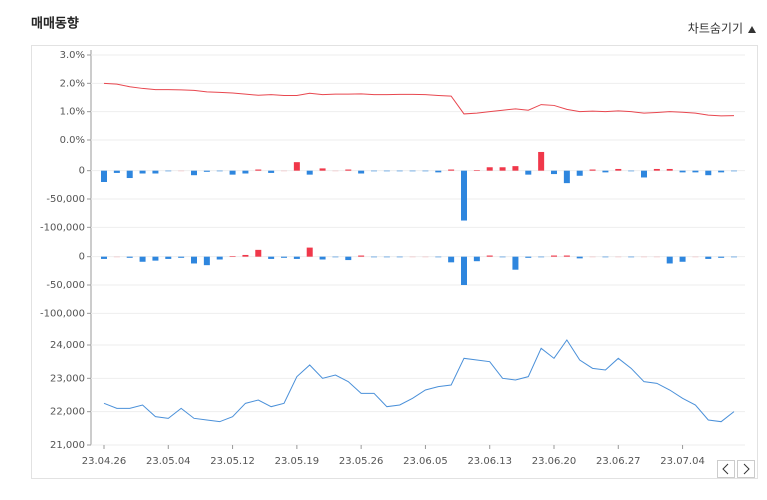  What do you see at coordinates (726, 469) in the screenshot?
I see `nav-prev` at bounding box center [726, 469].